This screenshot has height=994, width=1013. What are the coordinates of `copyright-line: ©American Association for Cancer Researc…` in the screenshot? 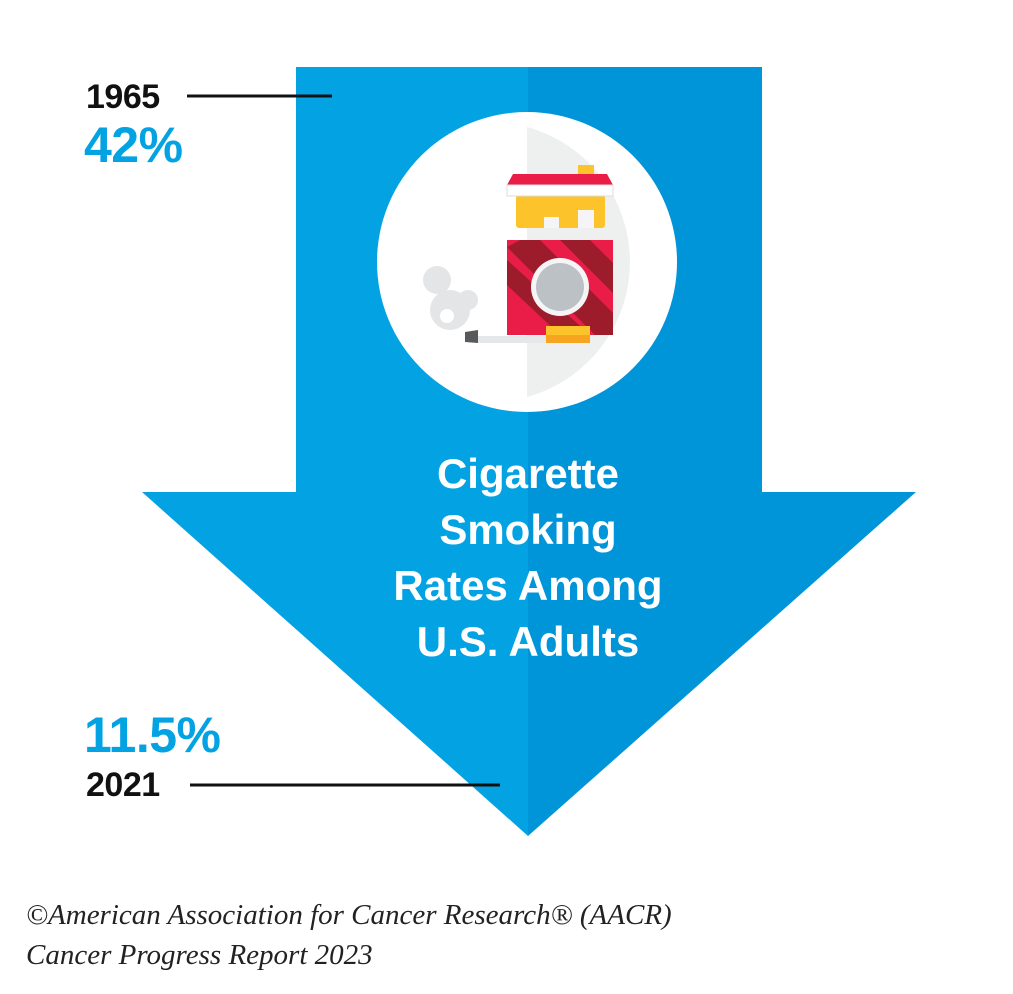 It's located at (349, 915).